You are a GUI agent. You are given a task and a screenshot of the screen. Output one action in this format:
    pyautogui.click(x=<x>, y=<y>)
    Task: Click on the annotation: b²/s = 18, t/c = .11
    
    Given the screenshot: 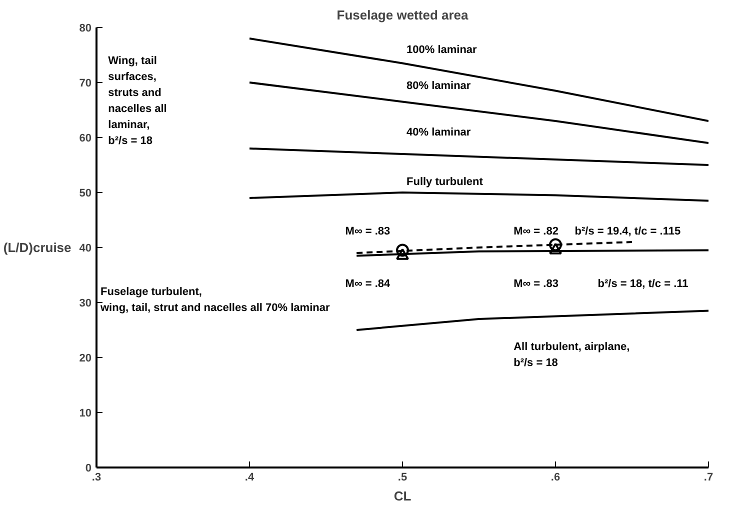 What is the action you would take?
    pyautogui.click(x=643, y=284)
    